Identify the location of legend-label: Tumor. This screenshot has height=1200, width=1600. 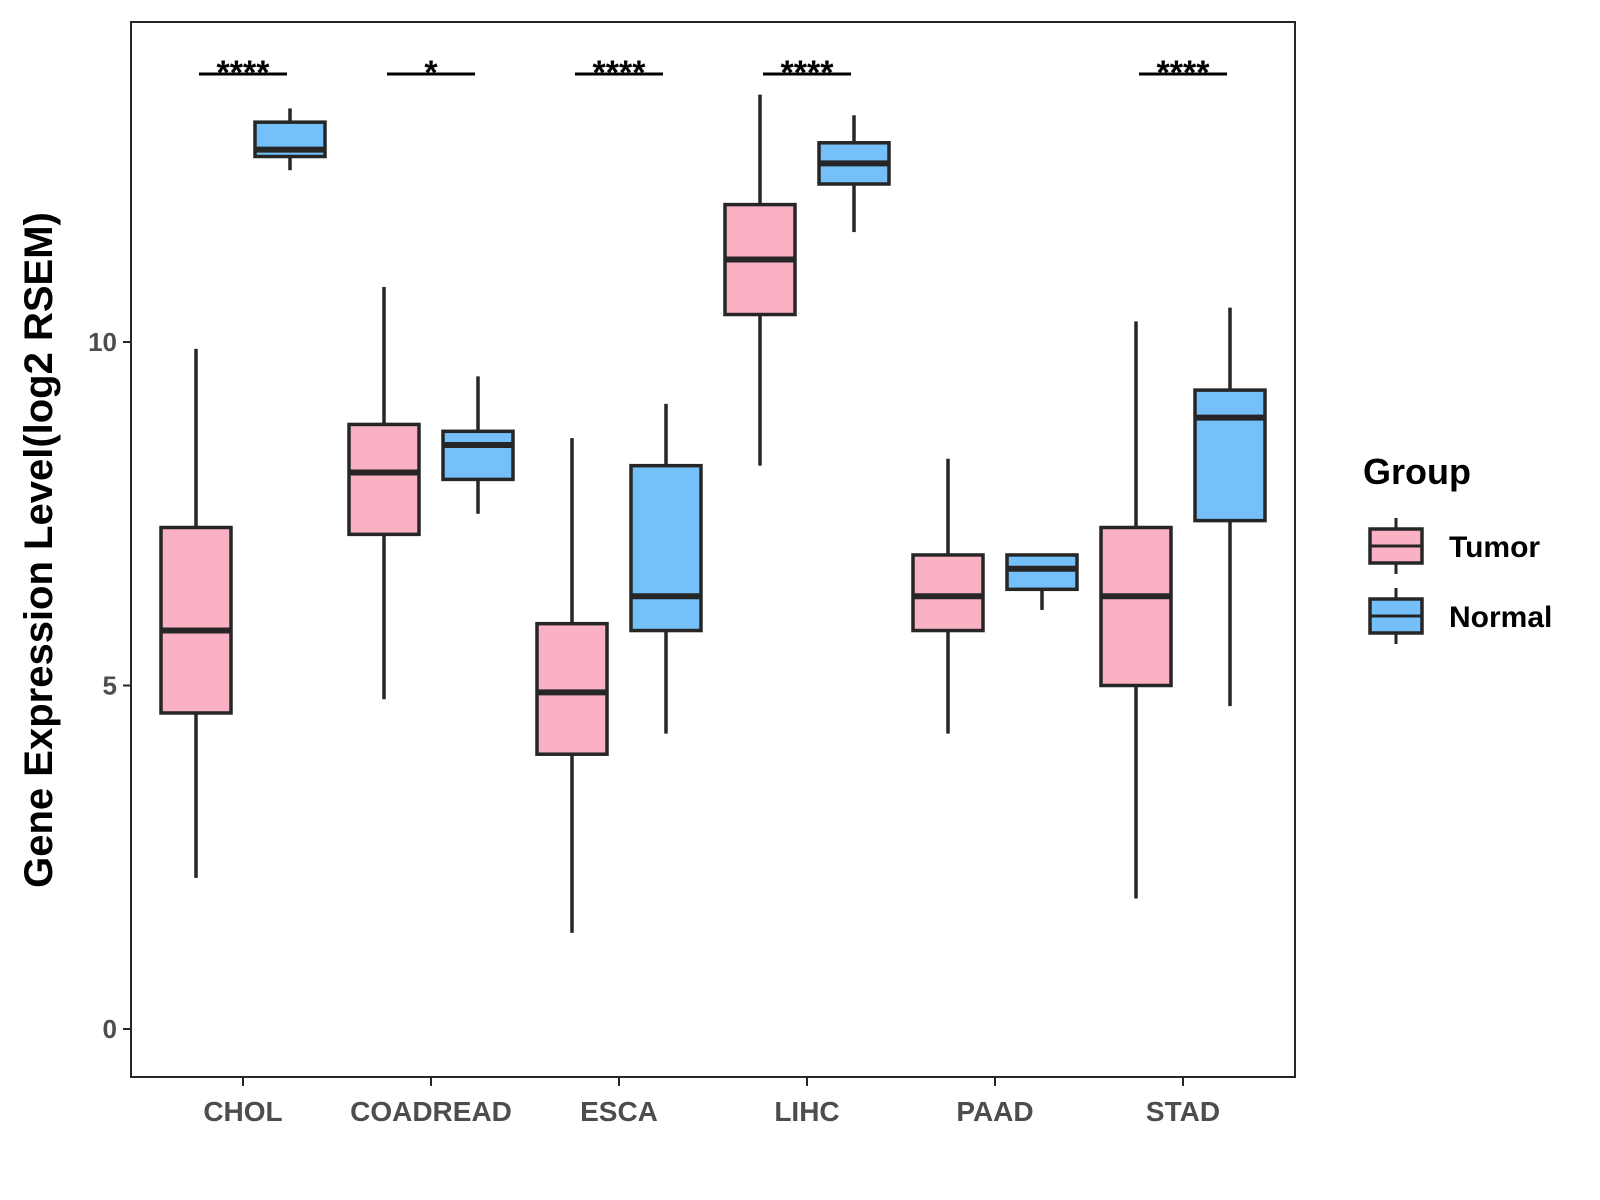
(1494, 547).